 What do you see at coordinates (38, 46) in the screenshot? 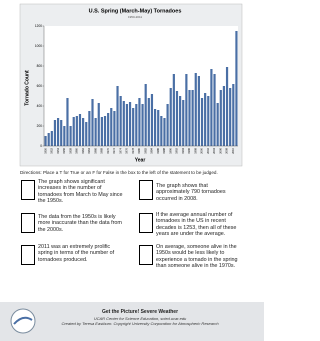
I see `y-tick-label: 1000` at bounding box center [38, 46].